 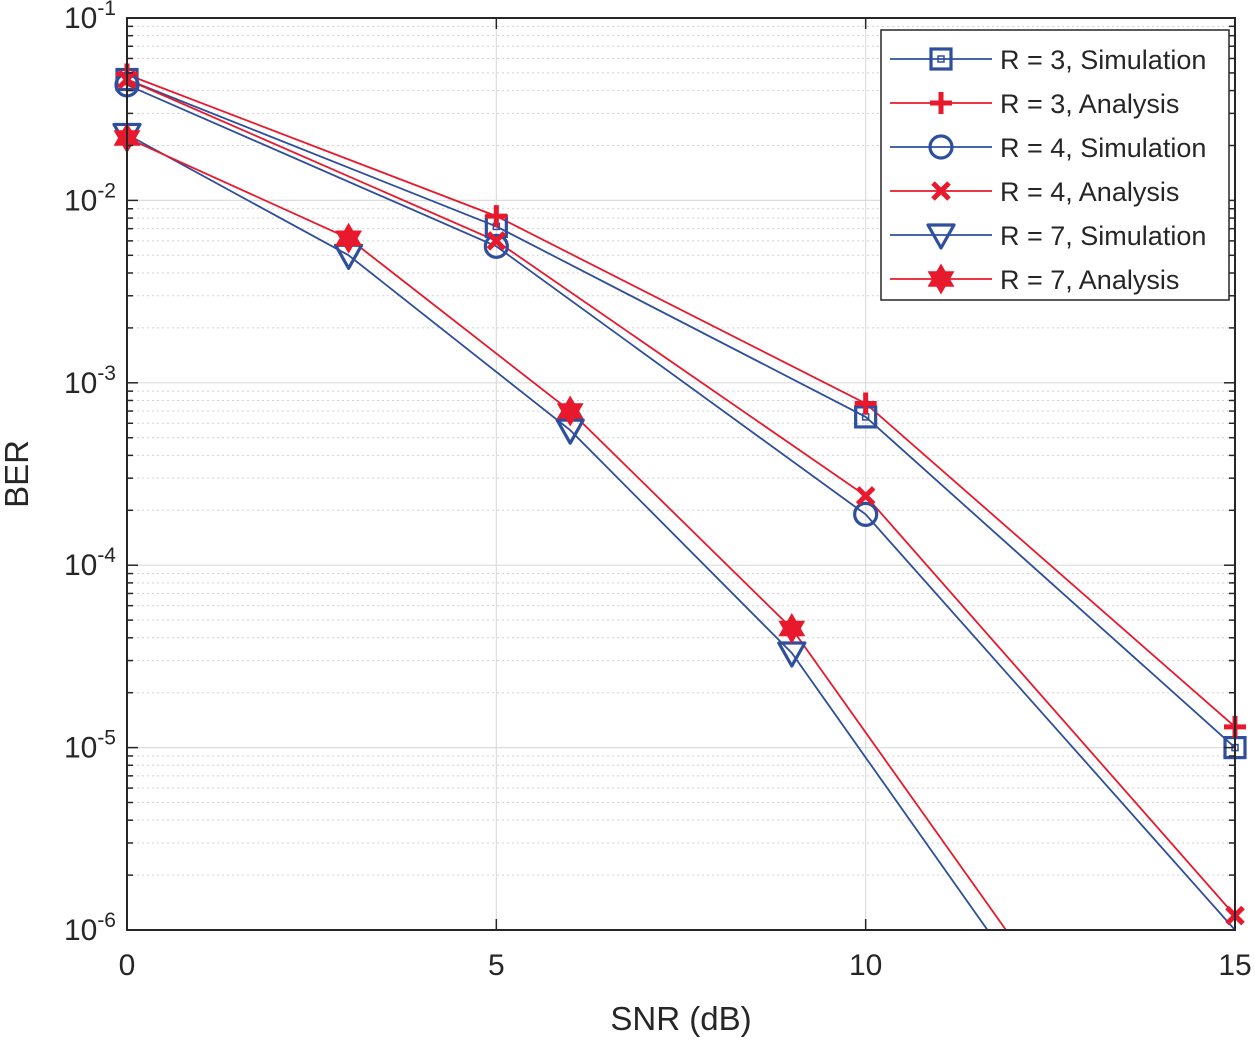 I want to click on legend-label: R = 3, Simulation, so click(x=1103, y=60).